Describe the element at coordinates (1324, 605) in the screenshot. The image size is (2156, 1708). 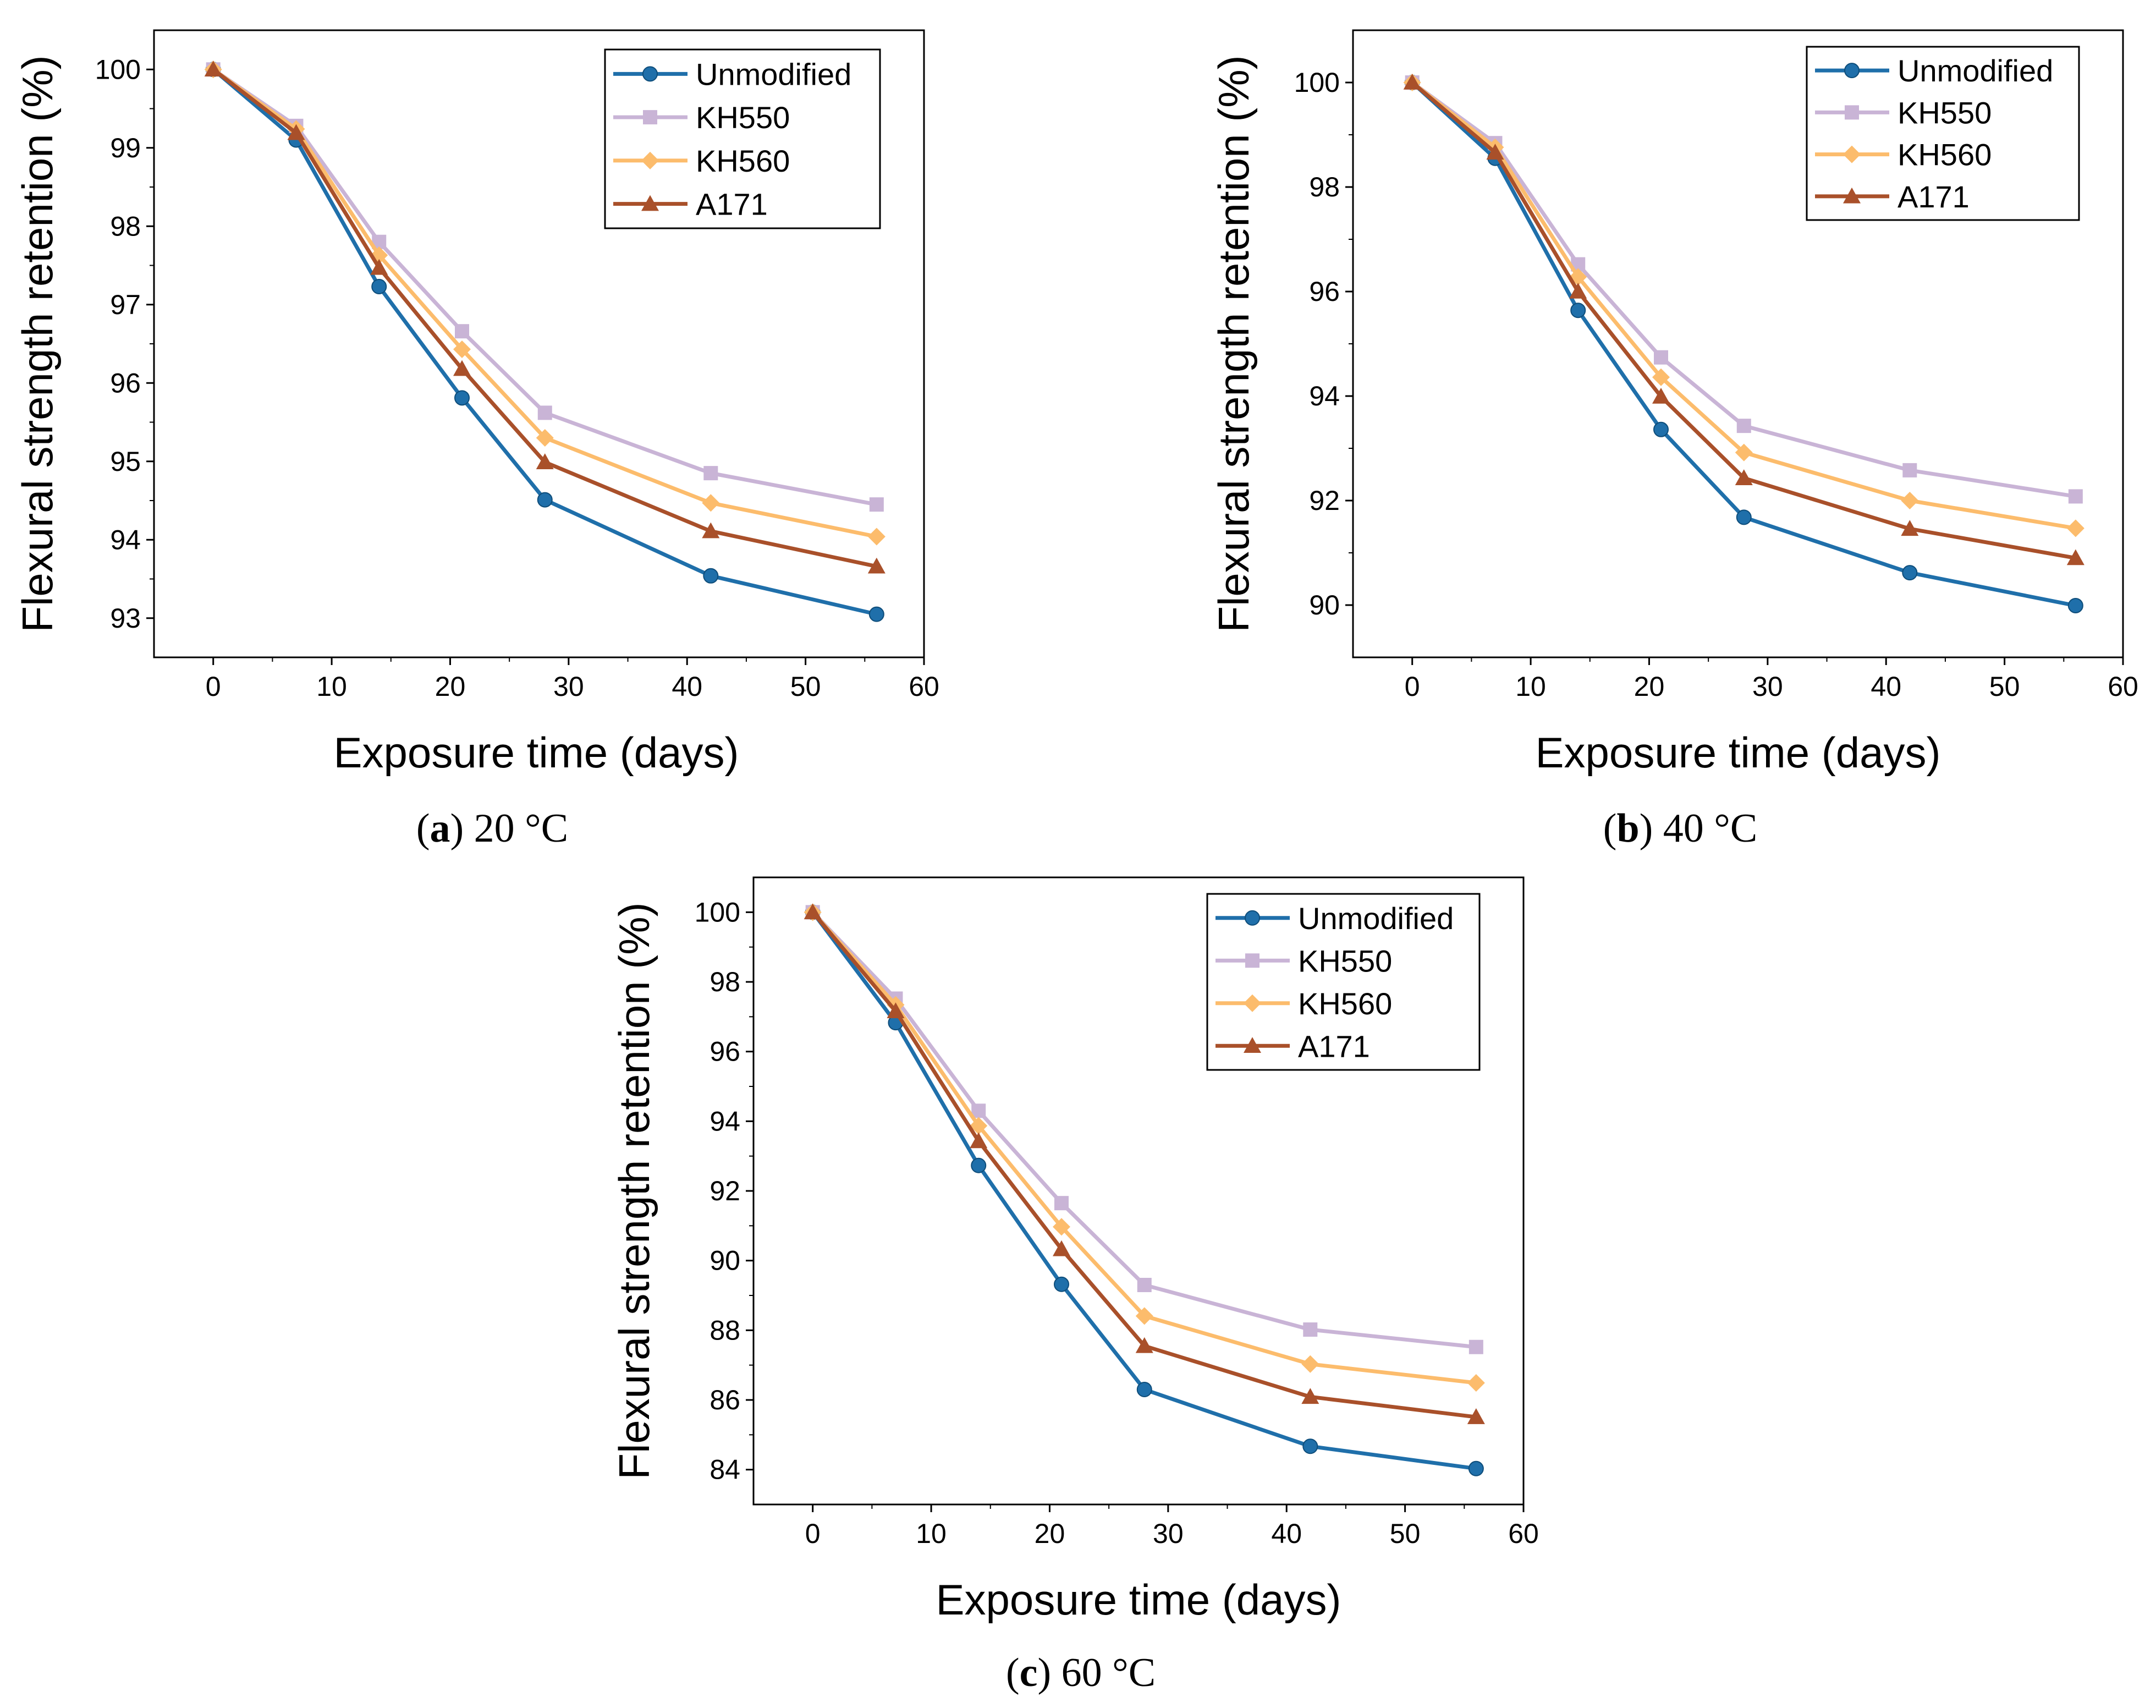
I see `y-tick-label: 90` at that location.